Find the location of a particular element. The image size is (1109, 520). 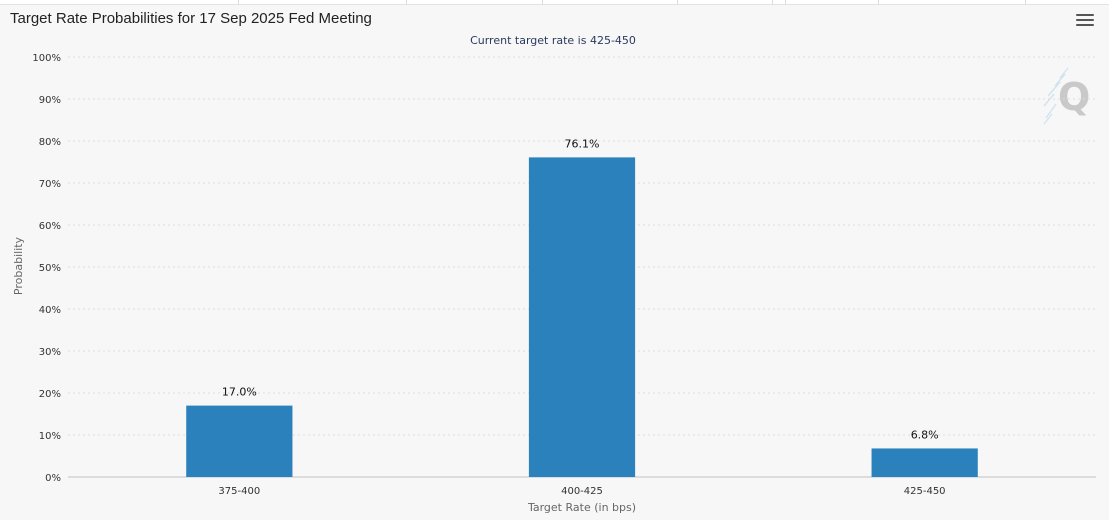

y-tick-label: 30% is located at coordinates (50, 352).